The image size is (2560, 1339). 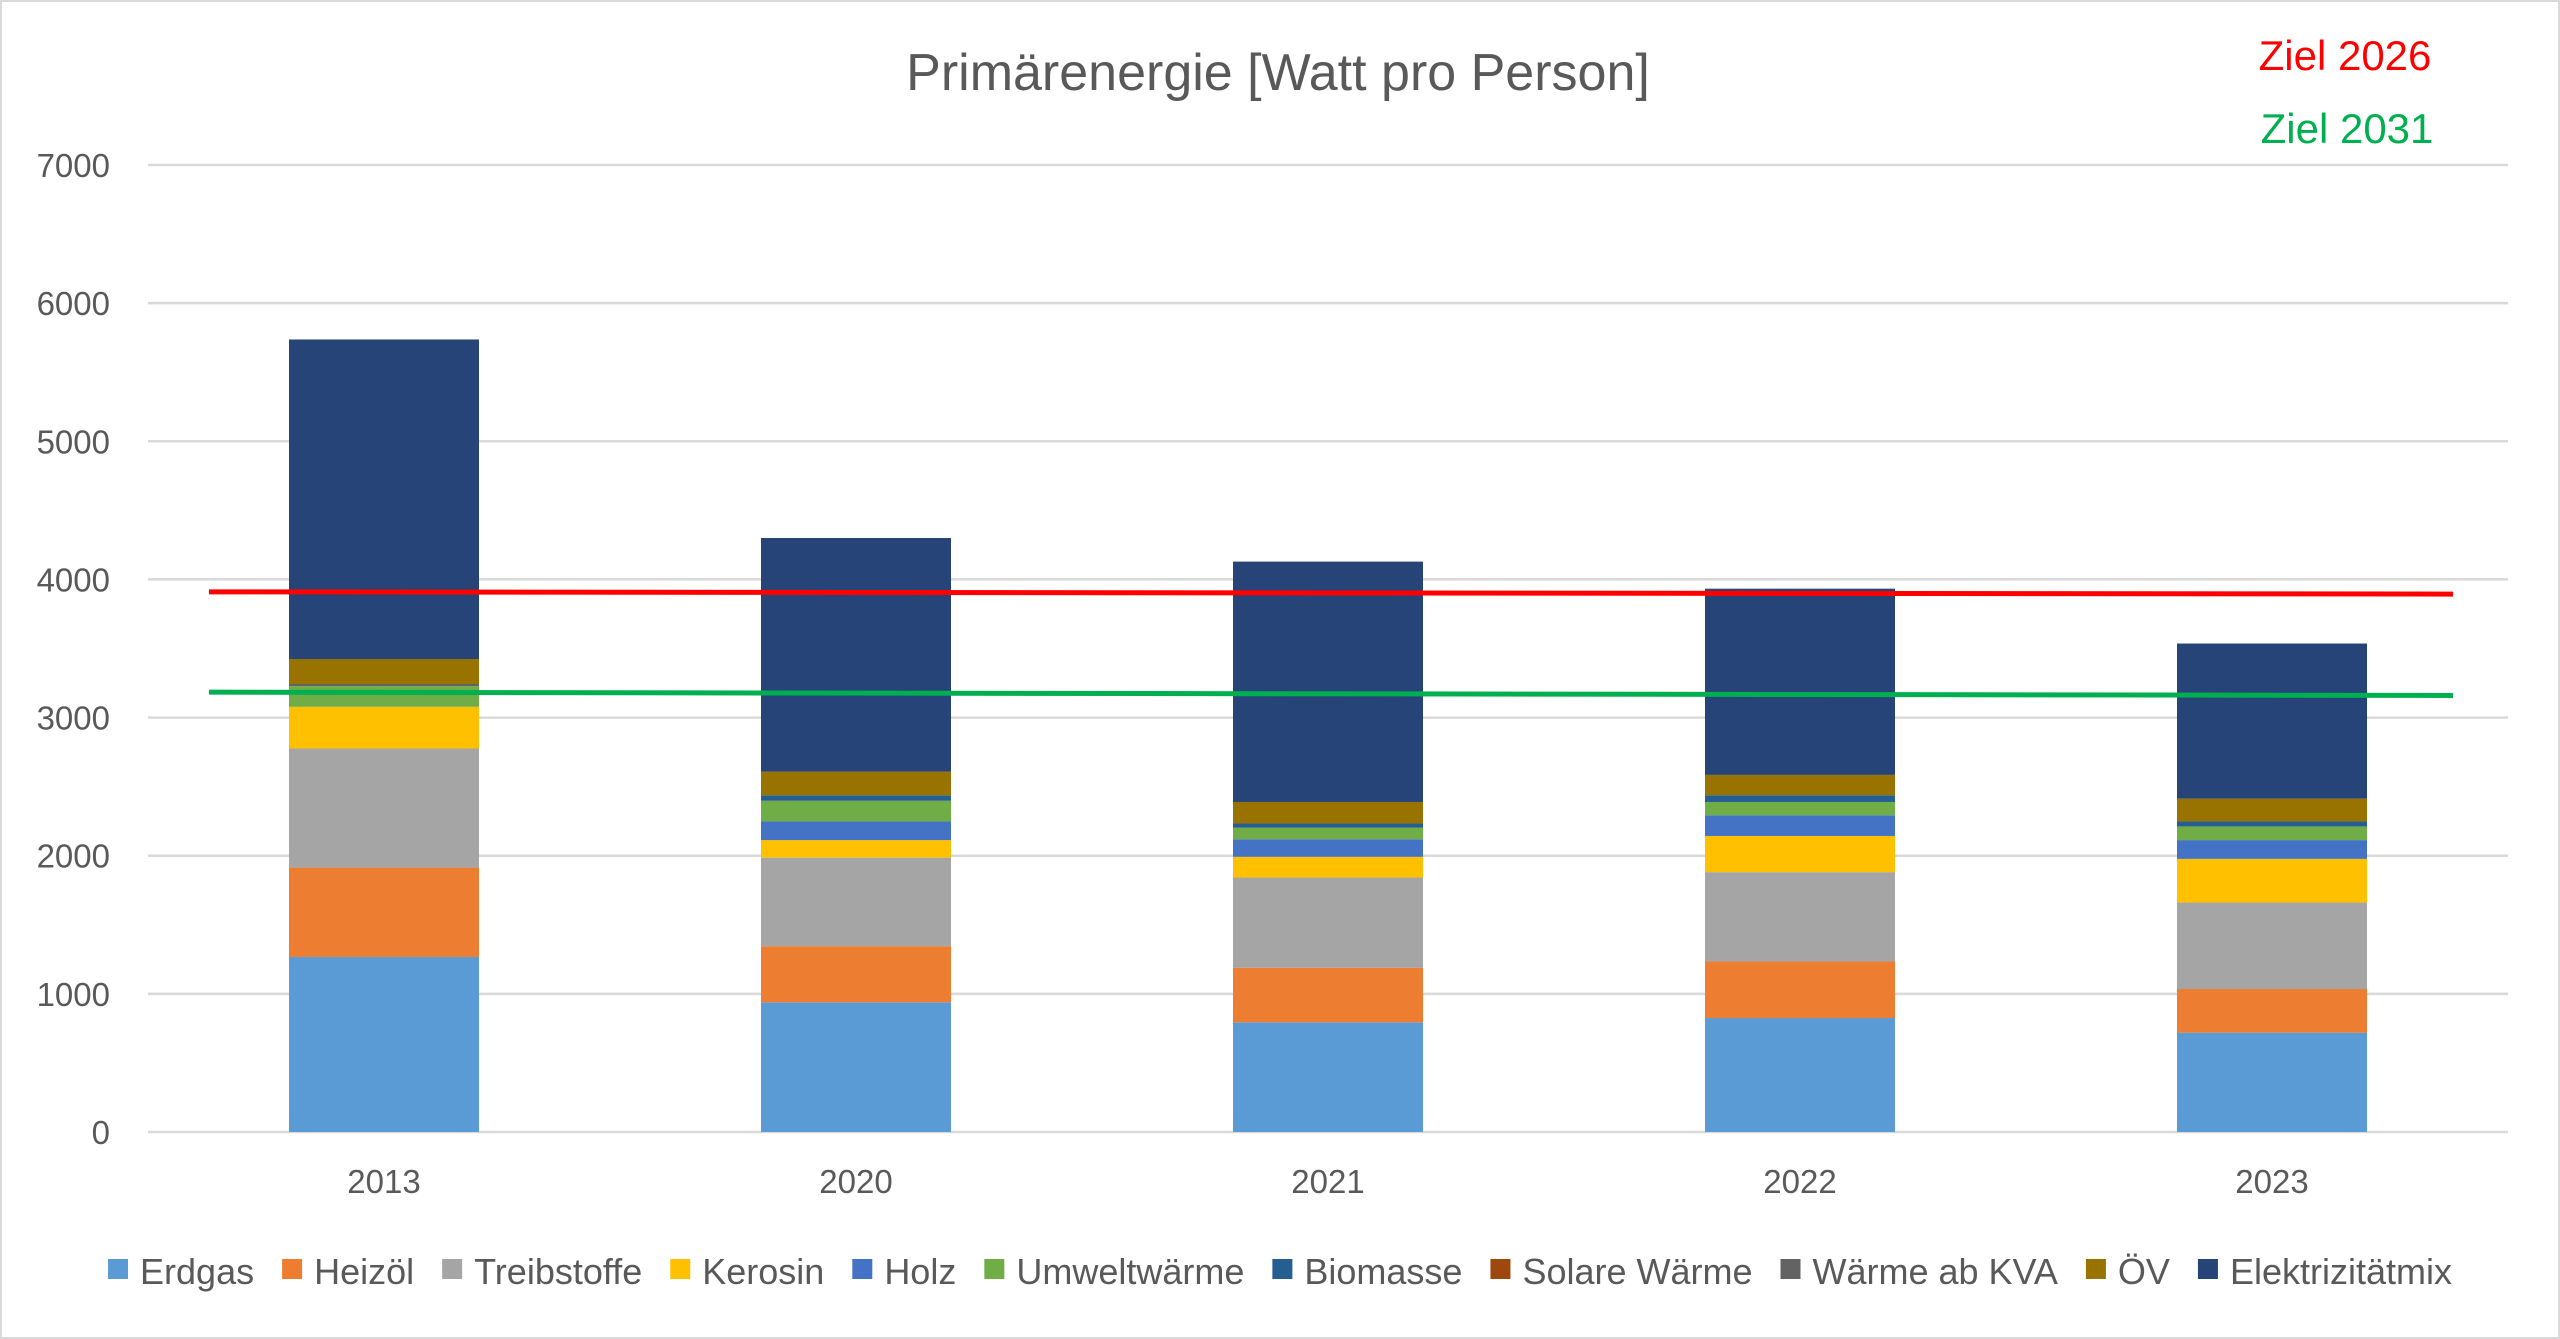 What do you see at coordinates (856, 849) in the screenshot?
I see `bar-segment-kerosin-2020` at bounding box center [856, 849].